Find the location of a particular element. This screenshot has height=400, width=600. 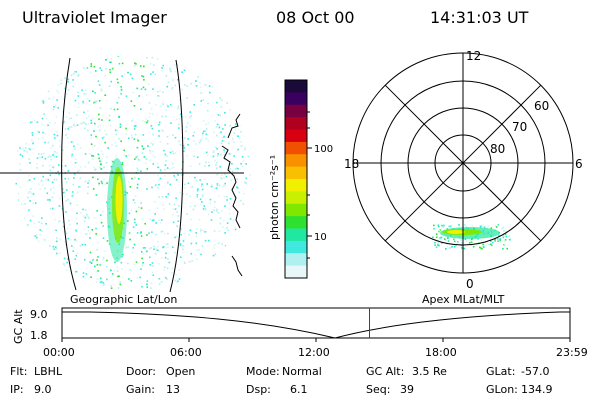

timeline-tick-0600: 06:00 is located at coordinates (186, 352).